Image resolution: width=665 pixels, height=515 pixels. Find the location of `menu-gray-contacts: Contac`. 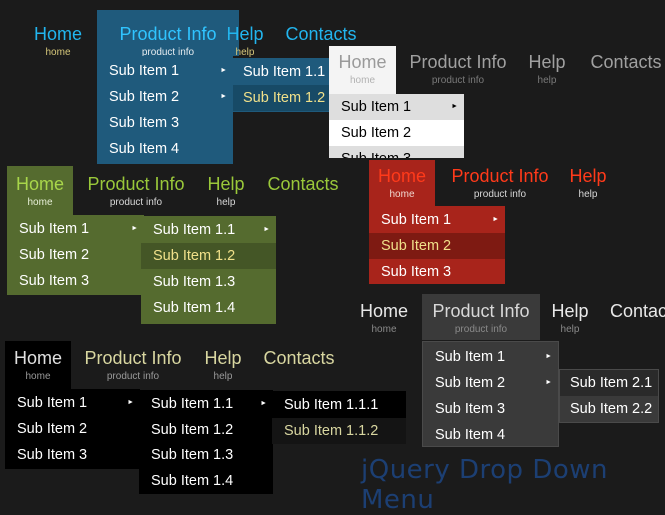

menu-gray-contacts: Contac is located at coordinates (637, 317).